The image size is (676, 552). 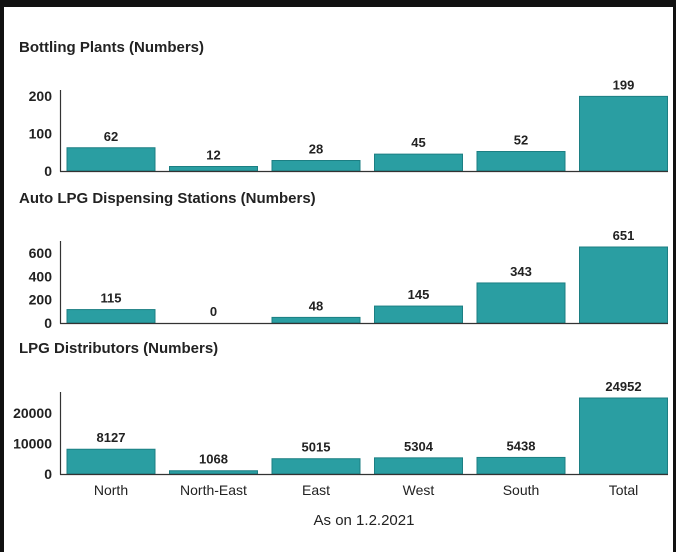 I want to click on data-label: 24952, so click(x=623, y=386).